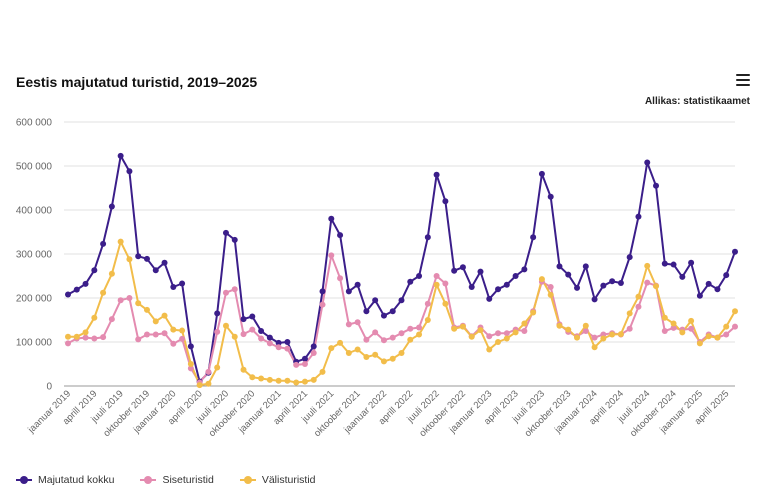 This screenshot has width=768, height=502. What do you see at coordinates (65, 480) in the screenshot?
I see `legend-item-total: Majutatud kokku` at bounding box center [65, 480].